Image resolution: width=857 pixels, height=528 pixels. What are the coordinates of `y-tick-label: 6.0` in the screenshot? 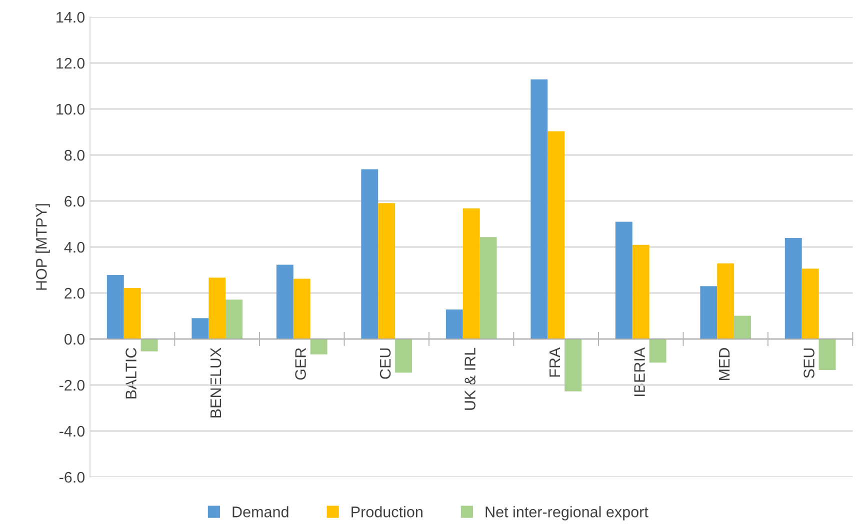 It's located at (74, 201).